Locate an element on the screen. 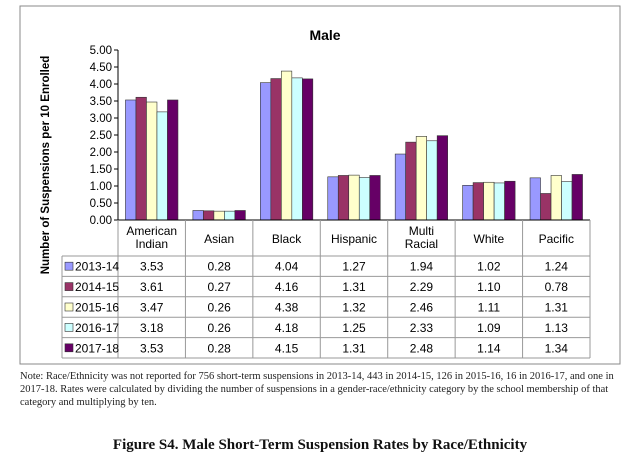  y-tick-label: 3.50 is located at coordinates (101, 102).